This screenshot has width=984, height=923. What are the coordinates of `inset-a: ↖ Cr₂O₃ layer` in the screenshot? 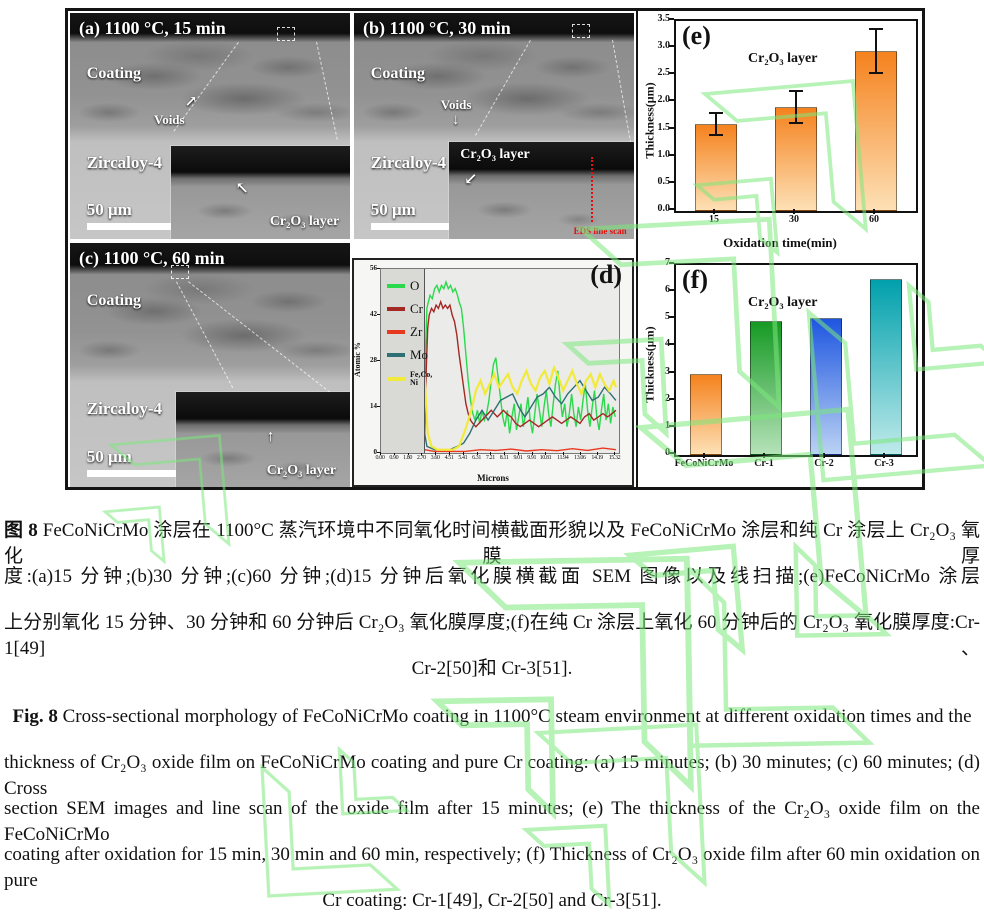 It's located at (260, 192).